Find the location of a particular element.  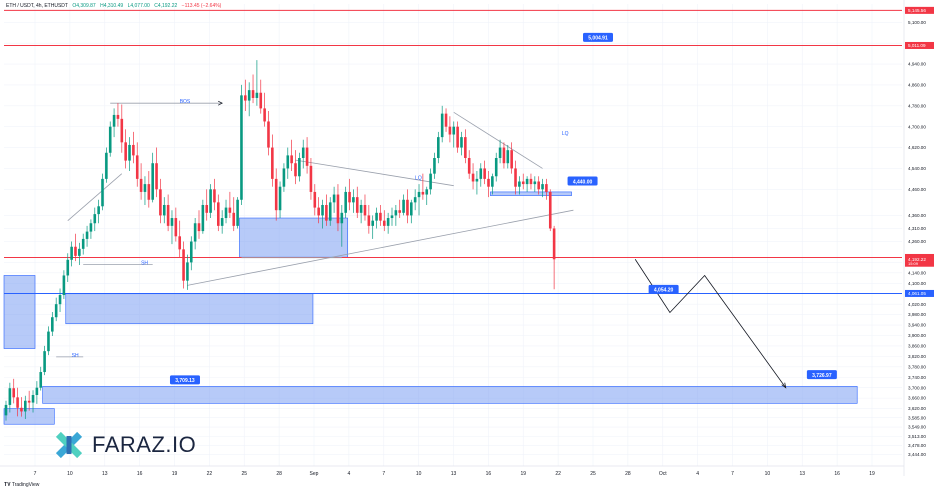

y-tick-label: 4,020.00 is located at coordinates (917, 304).